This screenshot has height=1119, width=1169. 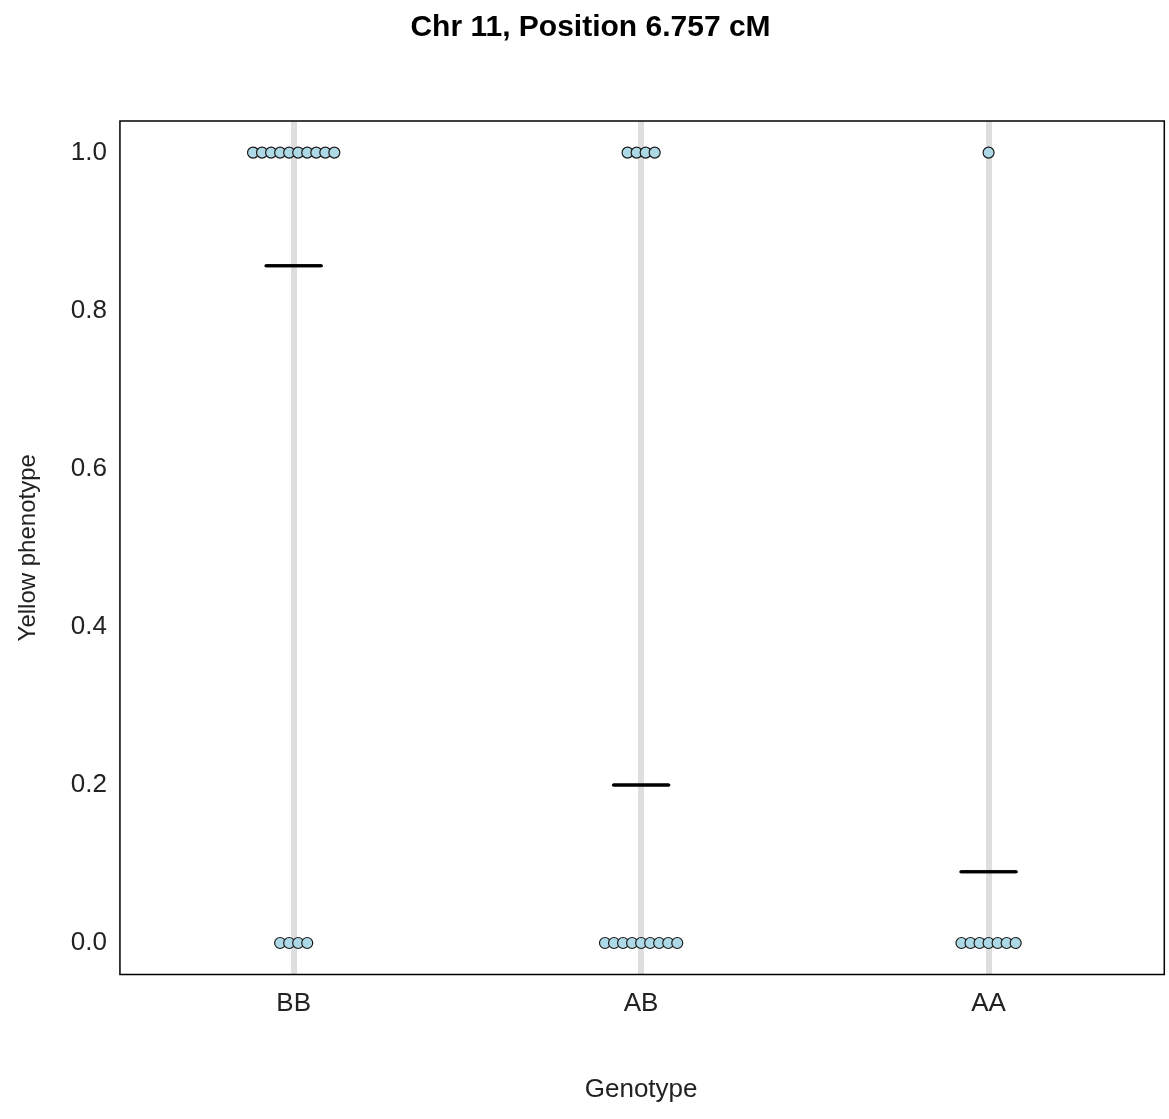 I want to click on chart-title: Chr 11, Position 6.757 cM, so click(x=590, y=26).